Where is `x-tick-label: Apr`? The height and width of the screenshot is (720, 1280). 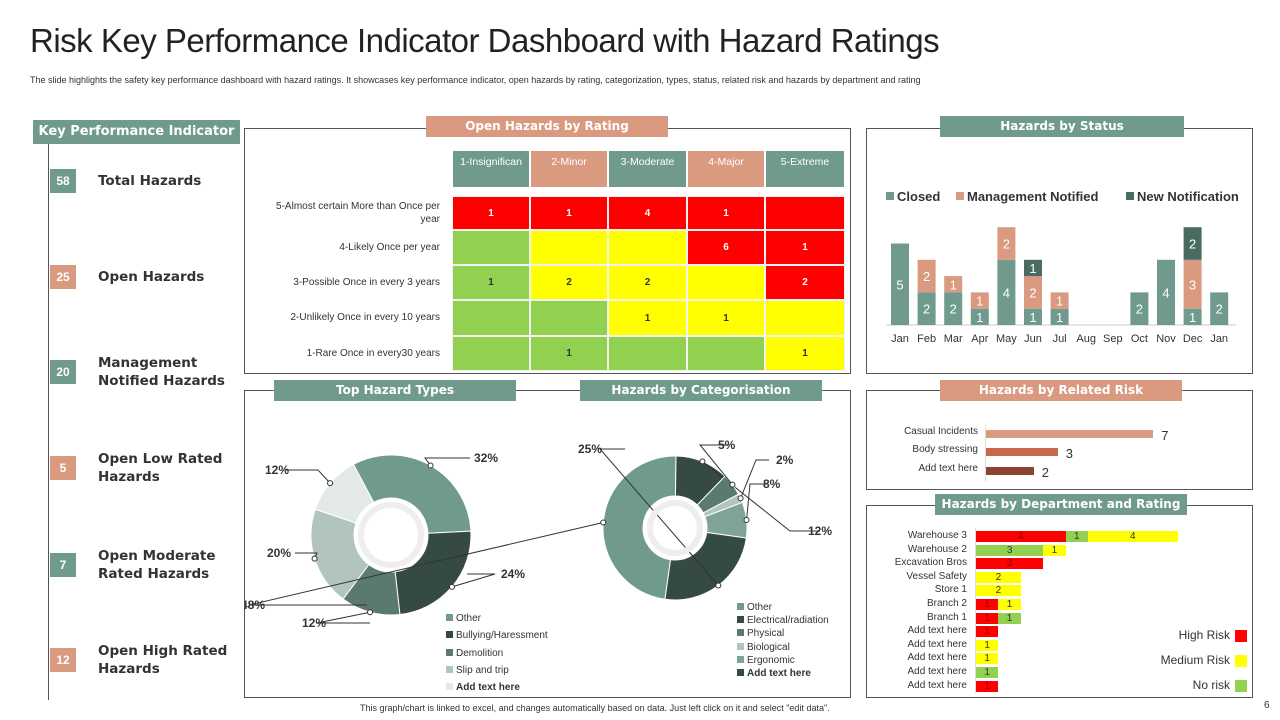
x-tick-label: Apr is located at coordinates (979, 339).